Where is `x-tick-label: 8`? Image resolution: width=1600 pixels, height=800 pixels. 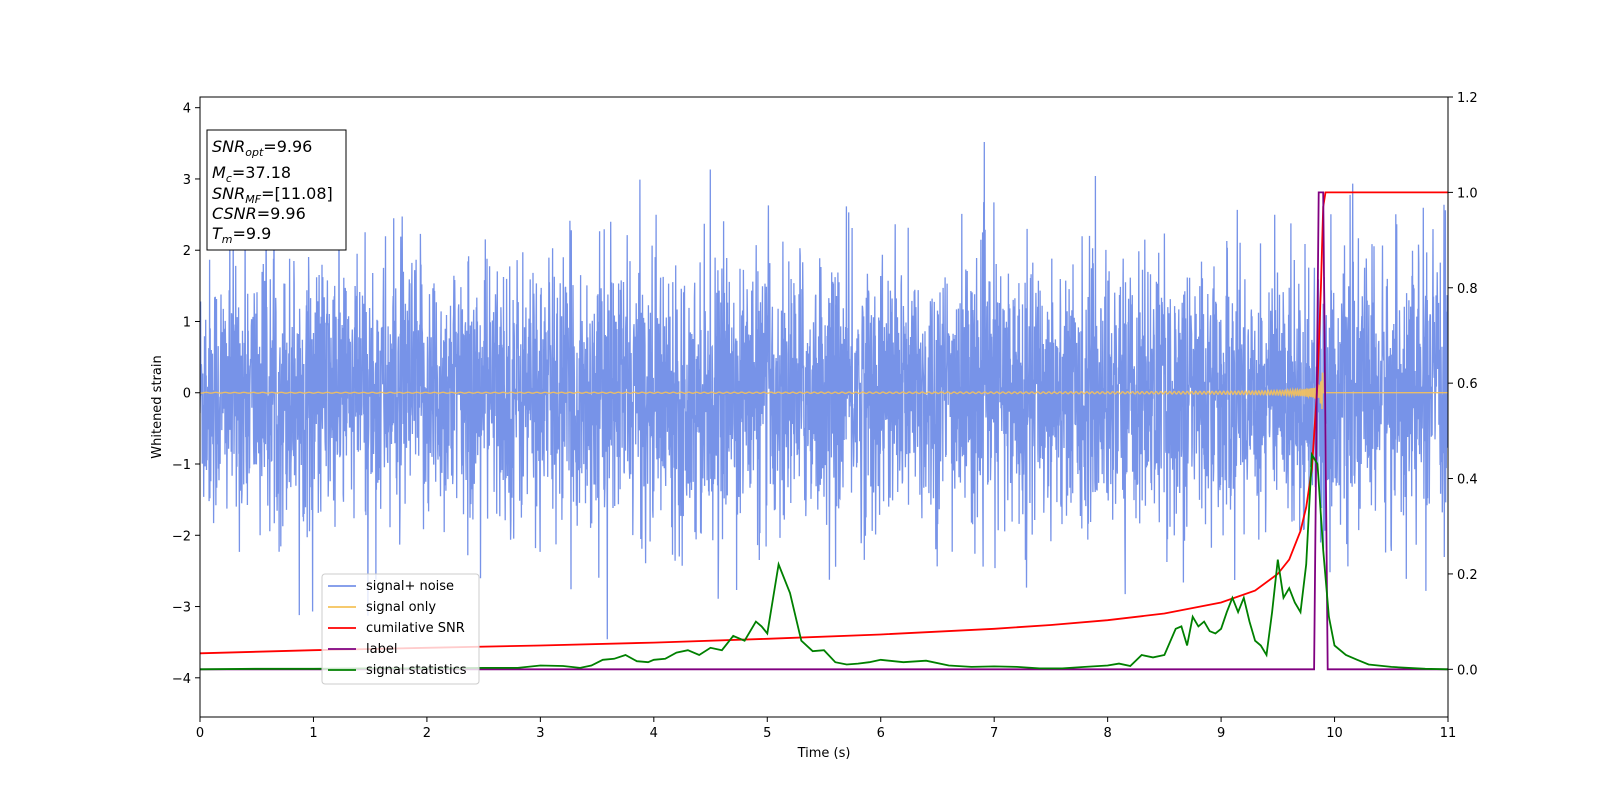
x-tick-label: 8 is located at coordinates (1107, 733).